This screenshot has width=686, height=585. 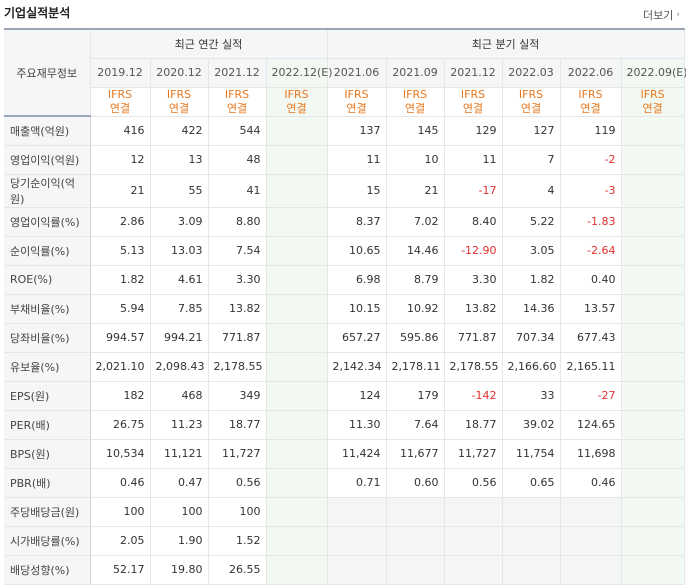 I want to click on quarter-value-cell: 707.34, so click(x=531, y=338).